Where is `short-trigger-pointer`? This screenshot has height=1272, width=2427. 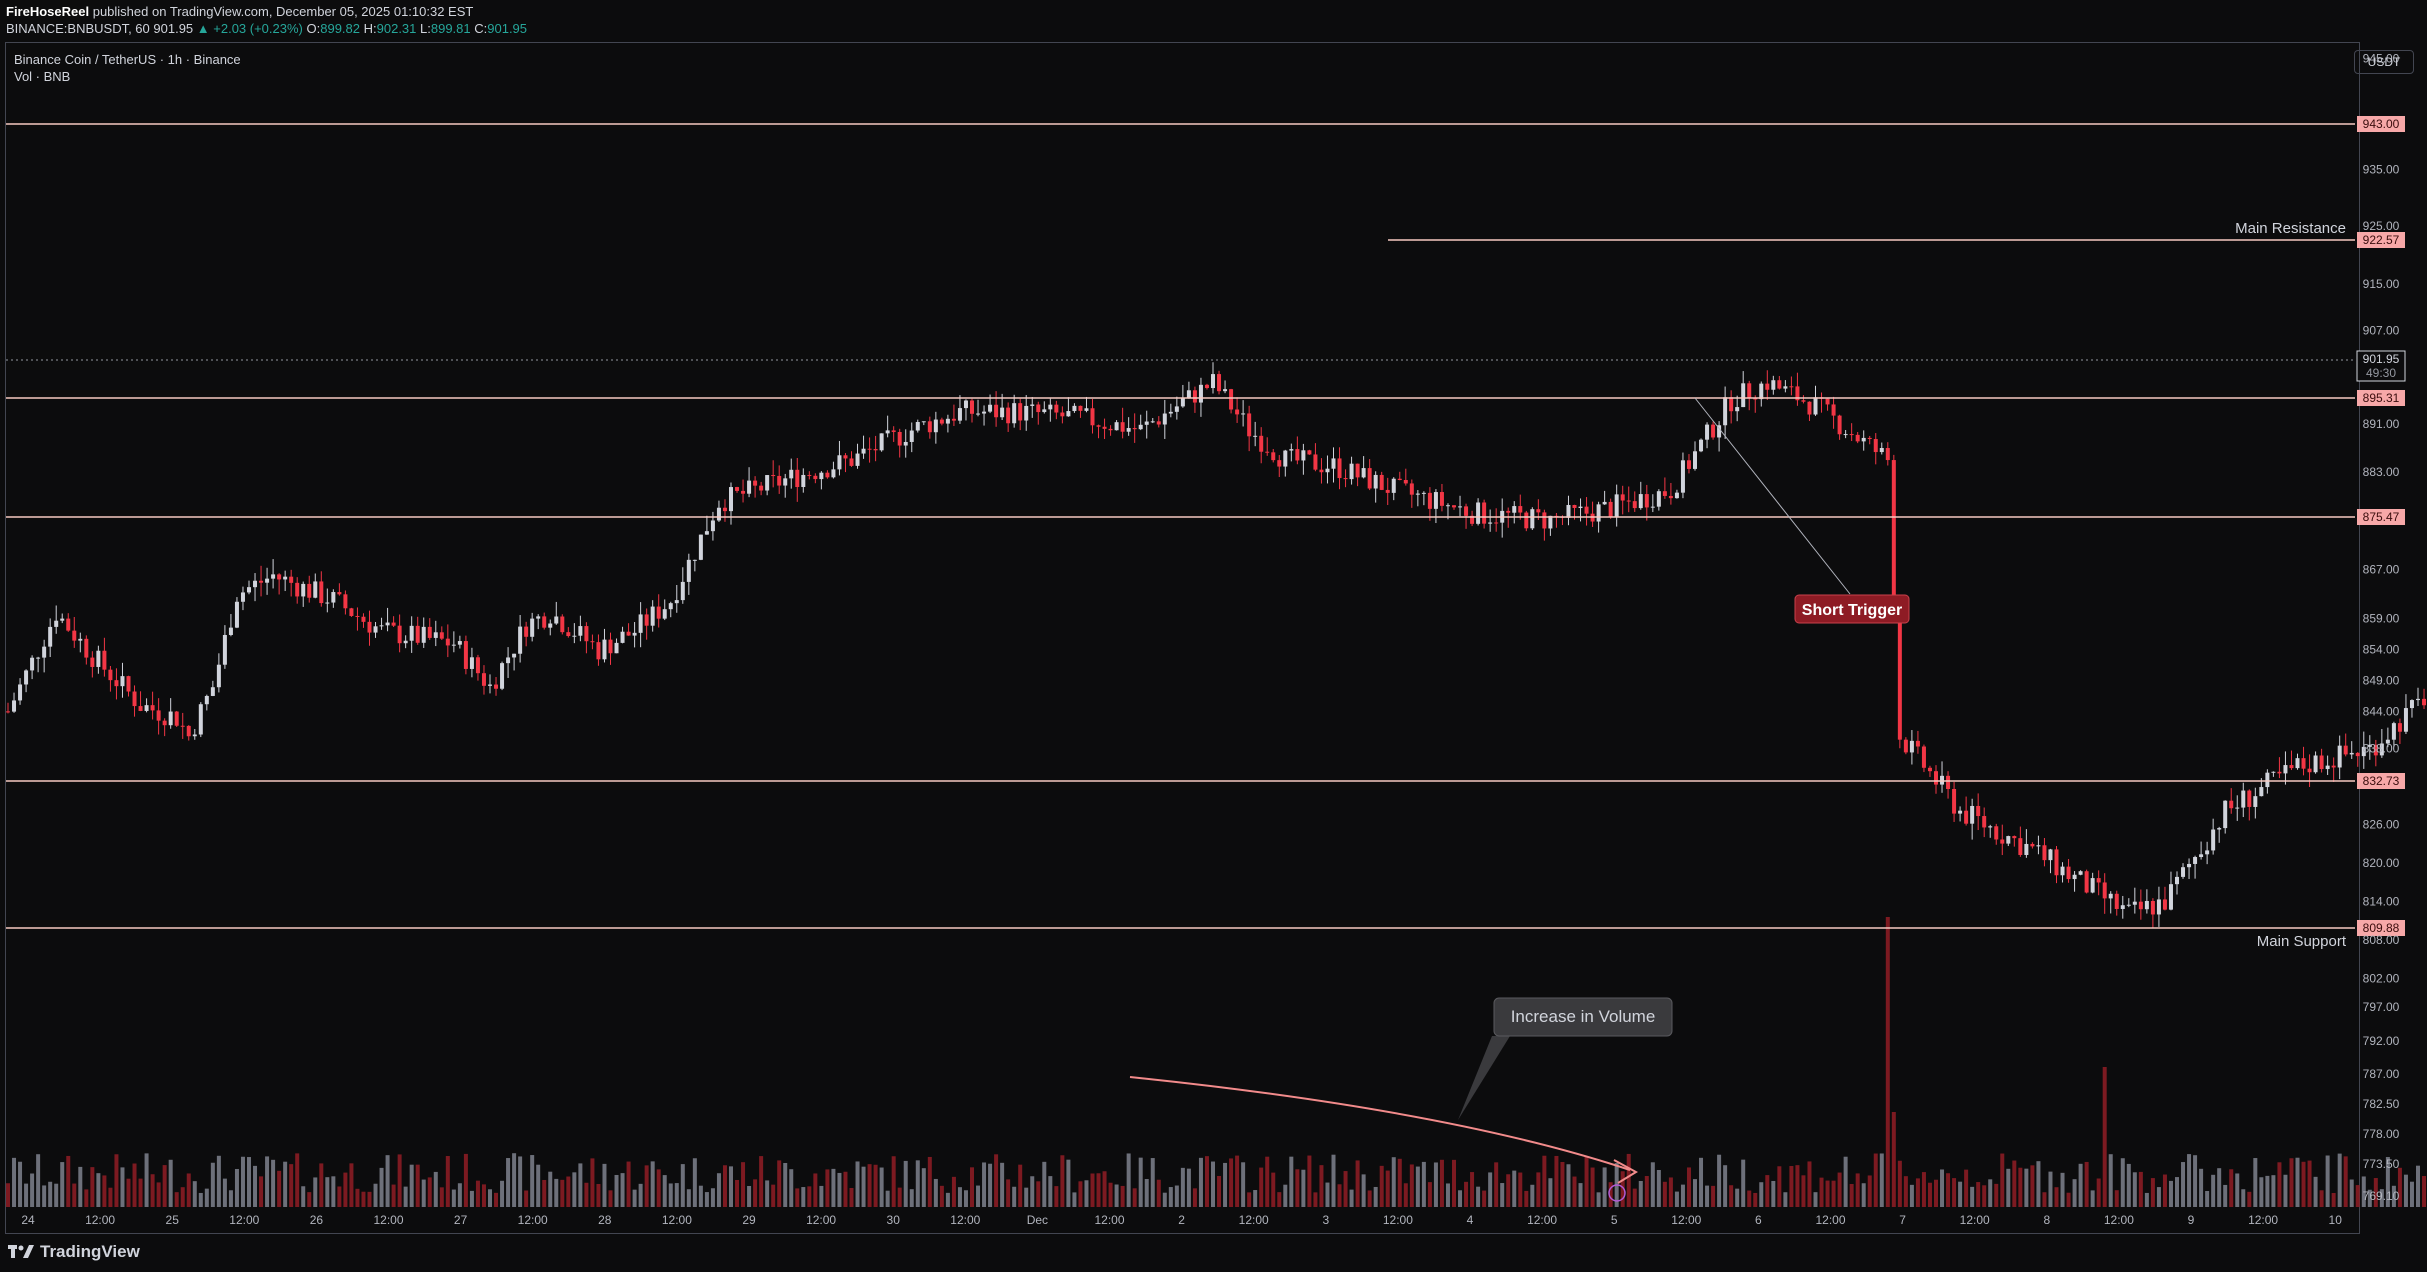
short-trigger-pointer is located at coordinates (1772, 496).